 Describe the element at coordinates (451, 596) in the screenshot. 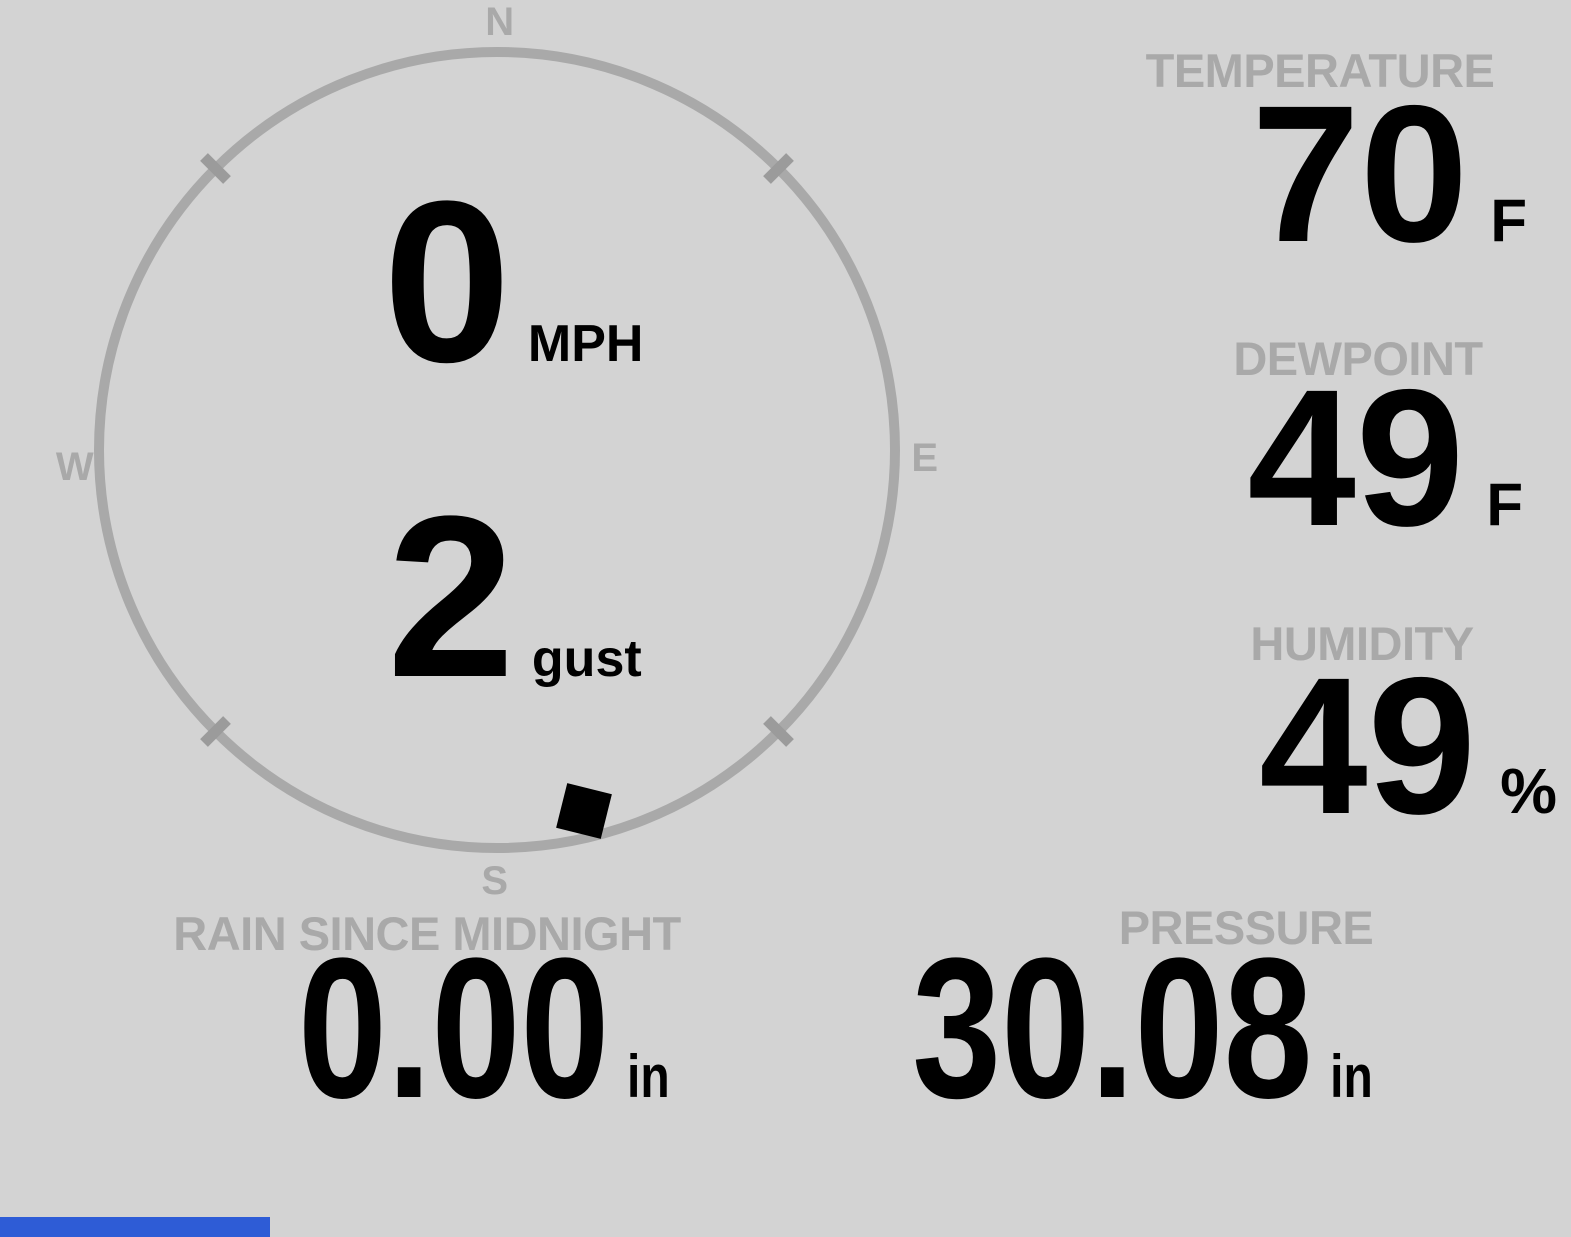

I see `wind-gust-value: 2` at that location.